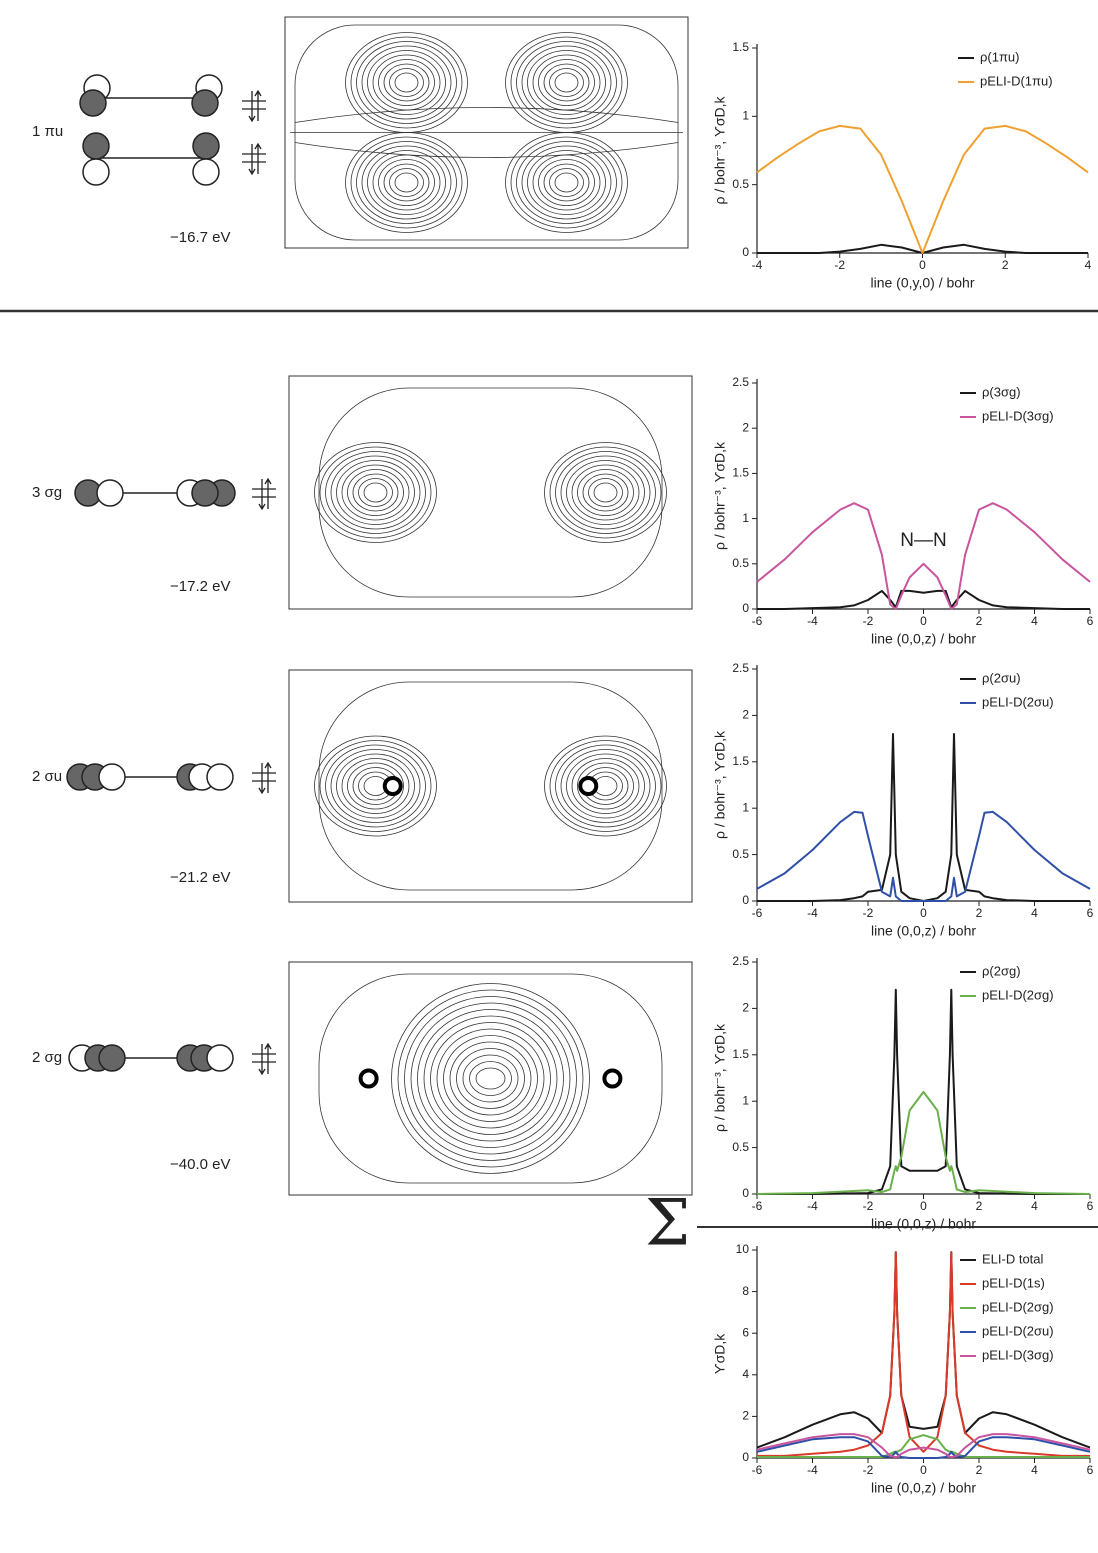  Describe the element at coordinates (745, 1332) in the screenshot. I see `y-tick-label: 6` at that location.